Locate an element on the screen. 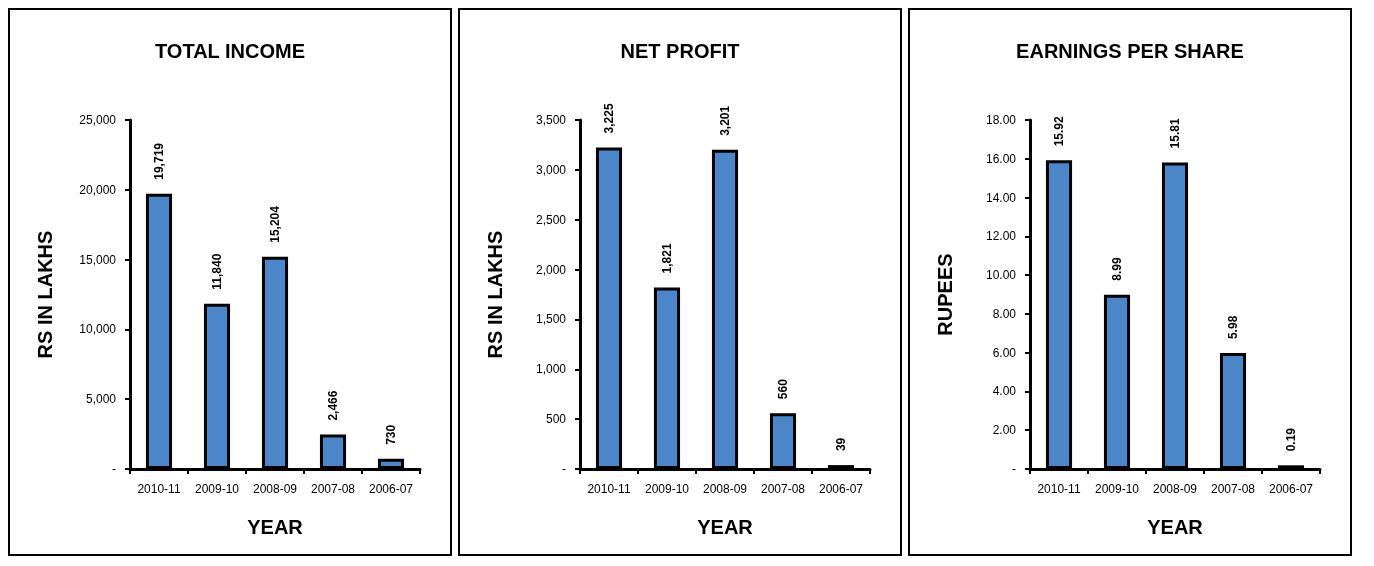 This screenshot has width=1374, height=566. y-tick-label: 5,000 is located at coordinates (101, 399).